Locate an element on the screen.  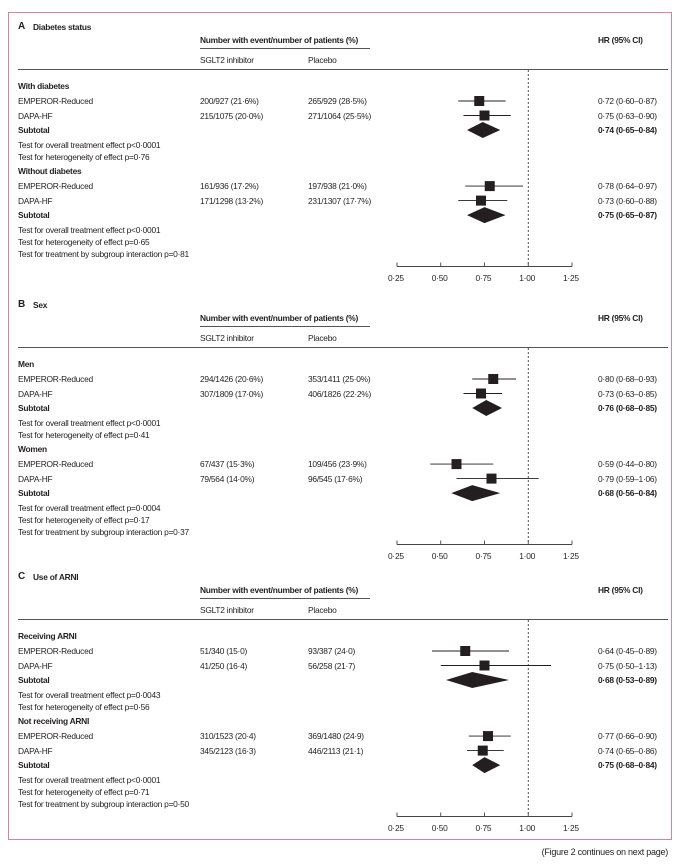
panel-letter: C is located at coordinates (21, 576).